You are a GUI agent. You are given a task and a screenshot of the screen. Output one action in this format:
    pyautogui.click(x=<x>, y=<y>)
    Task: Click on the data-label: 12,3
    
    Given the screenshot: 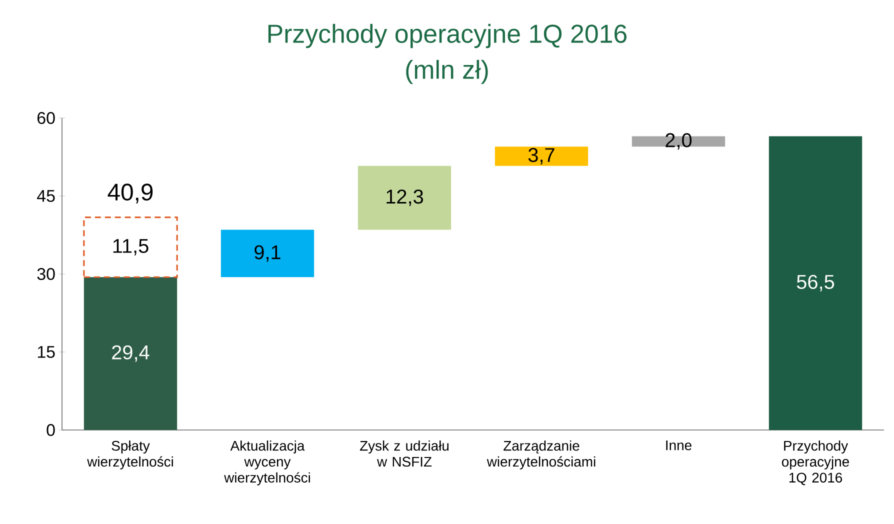 What is the action you would take?
    pyautogui.click(x=405, y=198)
    